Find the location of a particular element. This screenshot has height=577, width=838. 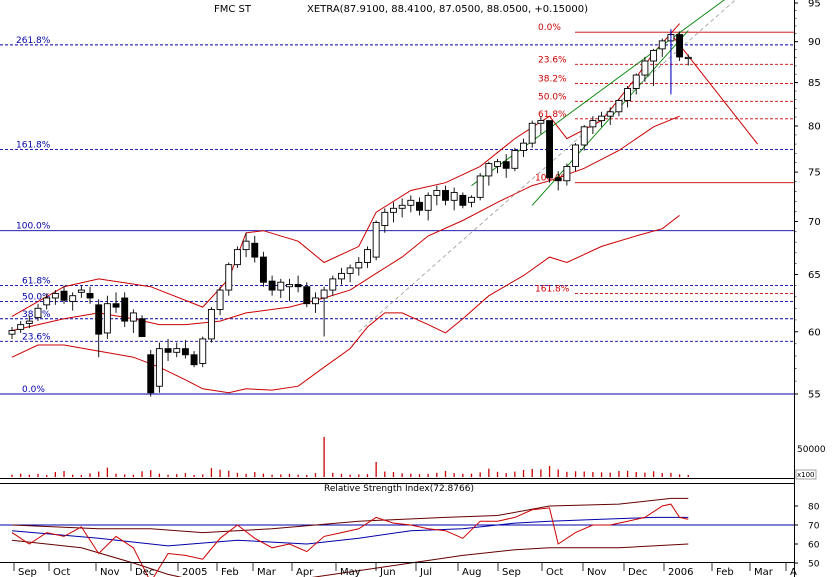

x-tick-label-5: Feb is located at coordinates (230, 572).